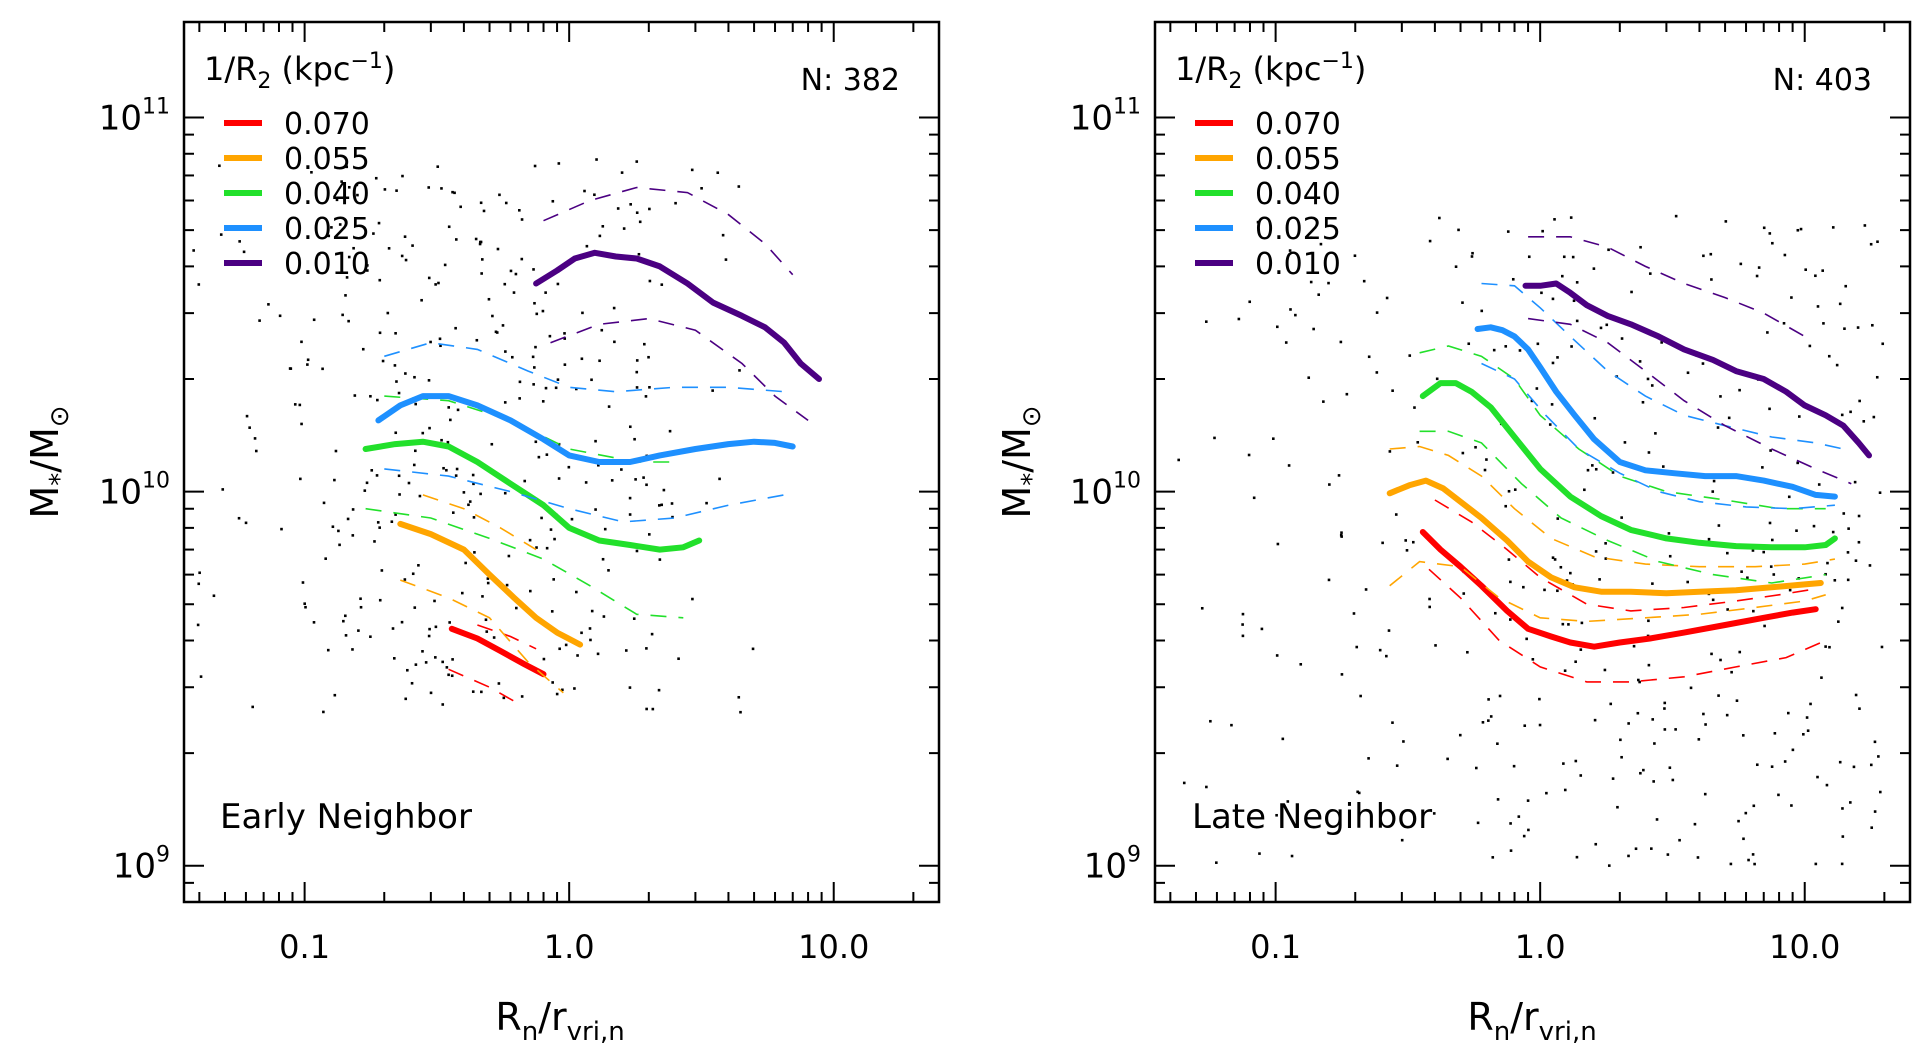 This screenshot has width=1926, height=1058. What do you see at coordinates (1540, 947) in the screenshot?
I see `x-tick-label: 1.0` at bounding box center [1540, 947].